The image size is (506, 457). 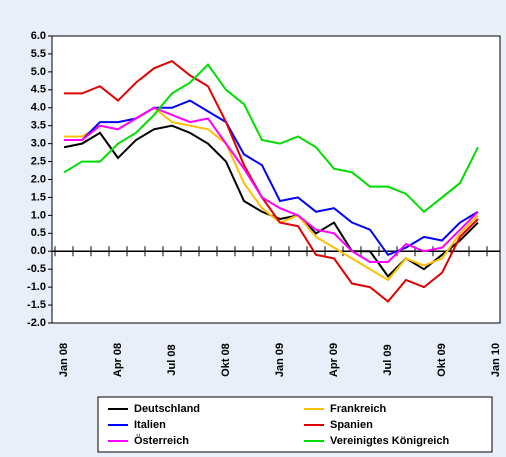 I want to click on x-tick-label: Okt 09, so click(x=442, y=360).